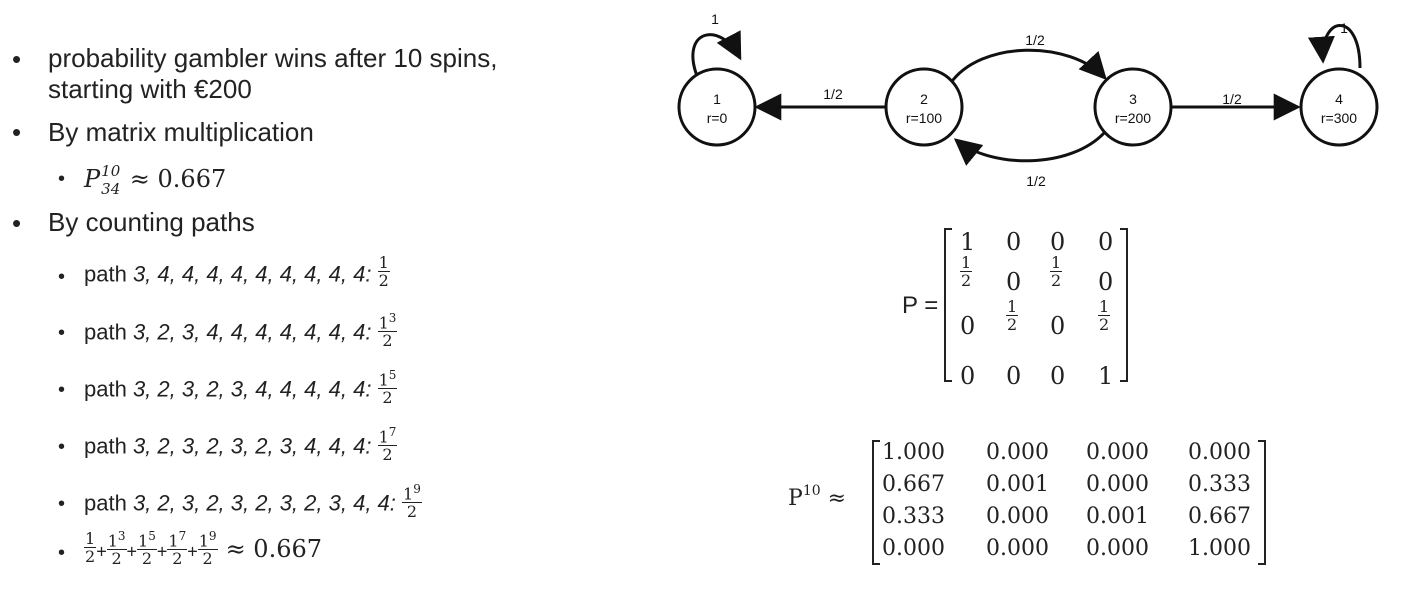 This screenshot has width=1412, height=609. I want to click on sum-term: 19 2, so click(207, 549).